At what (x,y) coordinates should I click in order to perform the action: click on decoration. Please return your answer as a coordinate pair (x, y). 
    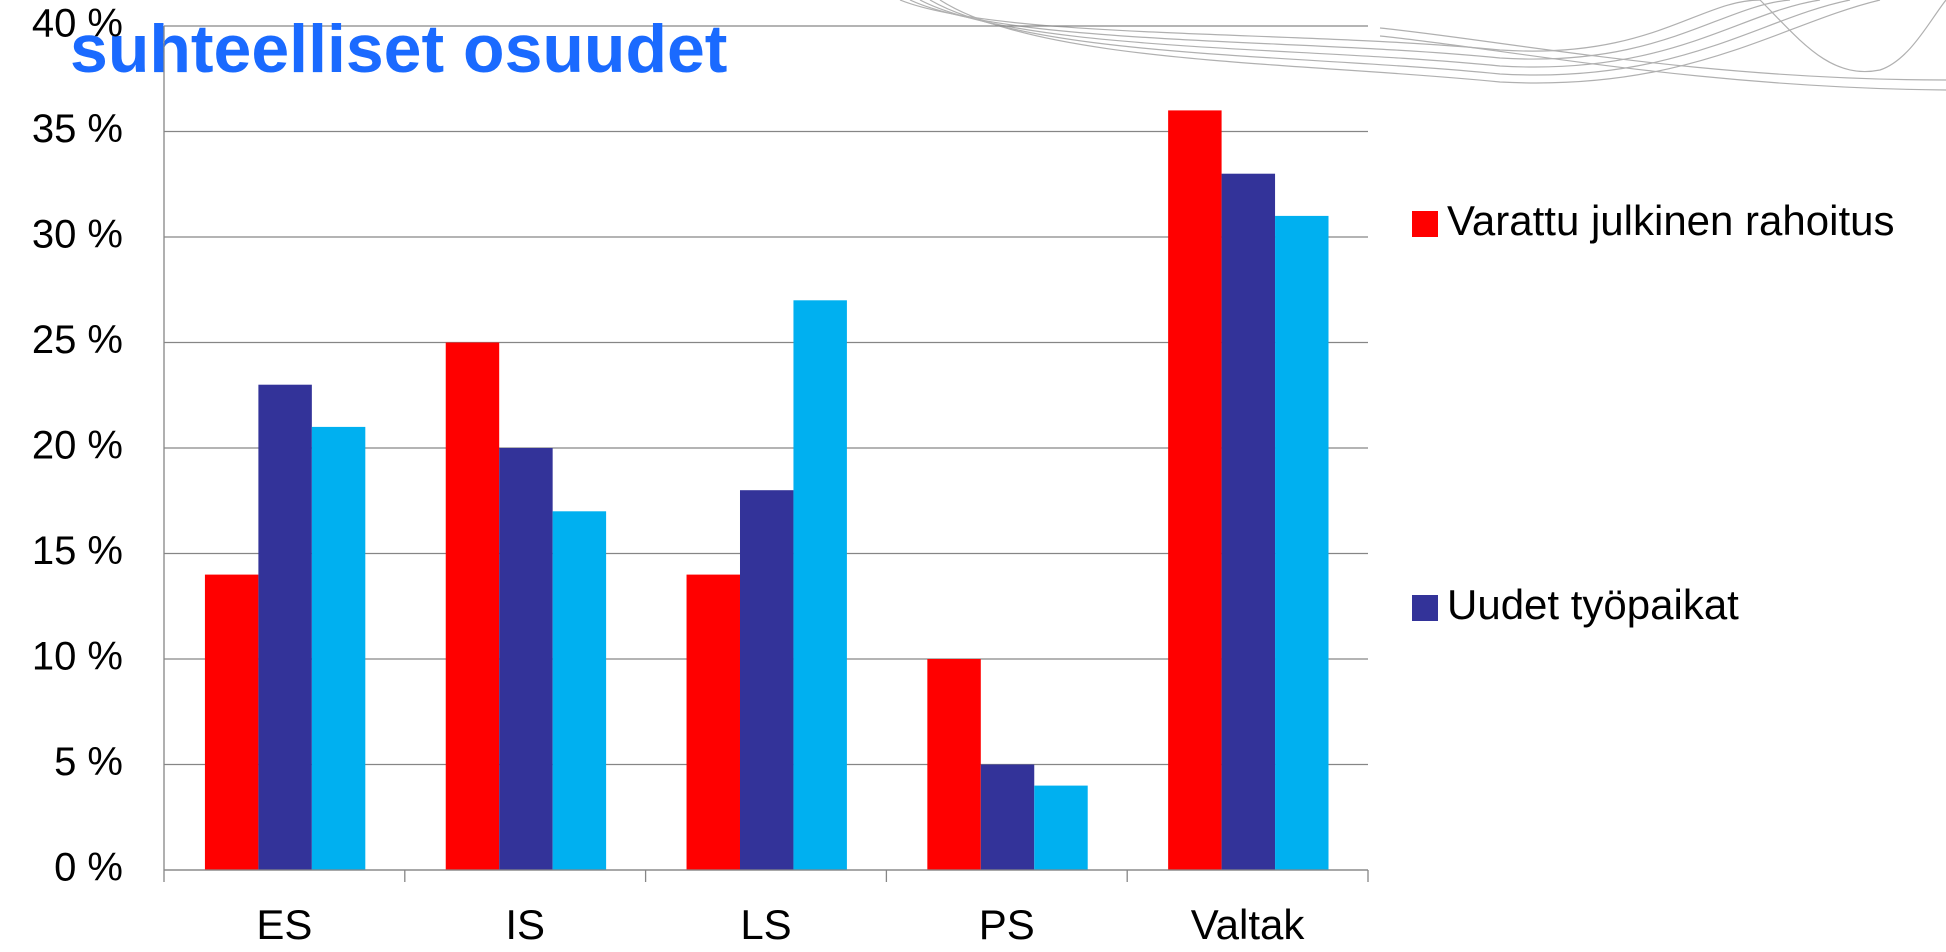
    Looking at the image, I should click on (1422, 45).